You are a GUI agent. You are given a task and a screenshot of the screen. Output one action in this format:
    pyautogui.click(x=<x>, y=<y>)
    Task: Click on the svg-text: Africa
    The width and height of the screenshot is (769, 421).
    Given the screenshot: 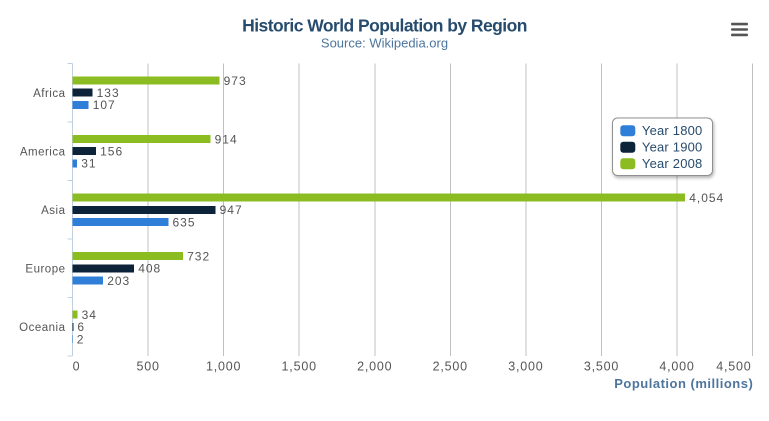 What is the action you would take?
    pyautogui.click(x=49, y=94)
    